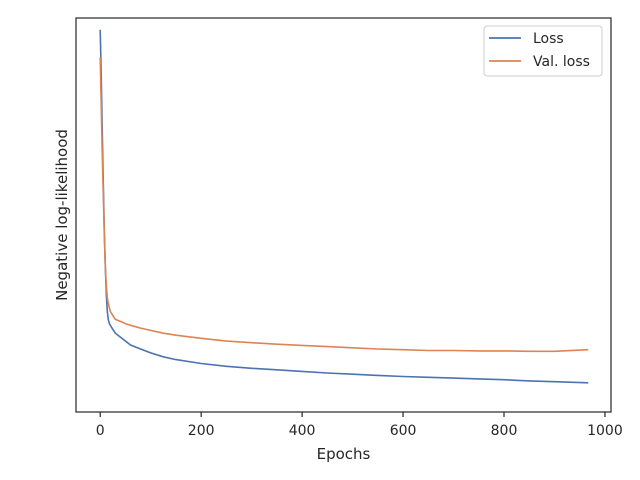 The width and height of the screenshot is (640, 480). I want to click on x-tick-label: 0, so click(100, 431).